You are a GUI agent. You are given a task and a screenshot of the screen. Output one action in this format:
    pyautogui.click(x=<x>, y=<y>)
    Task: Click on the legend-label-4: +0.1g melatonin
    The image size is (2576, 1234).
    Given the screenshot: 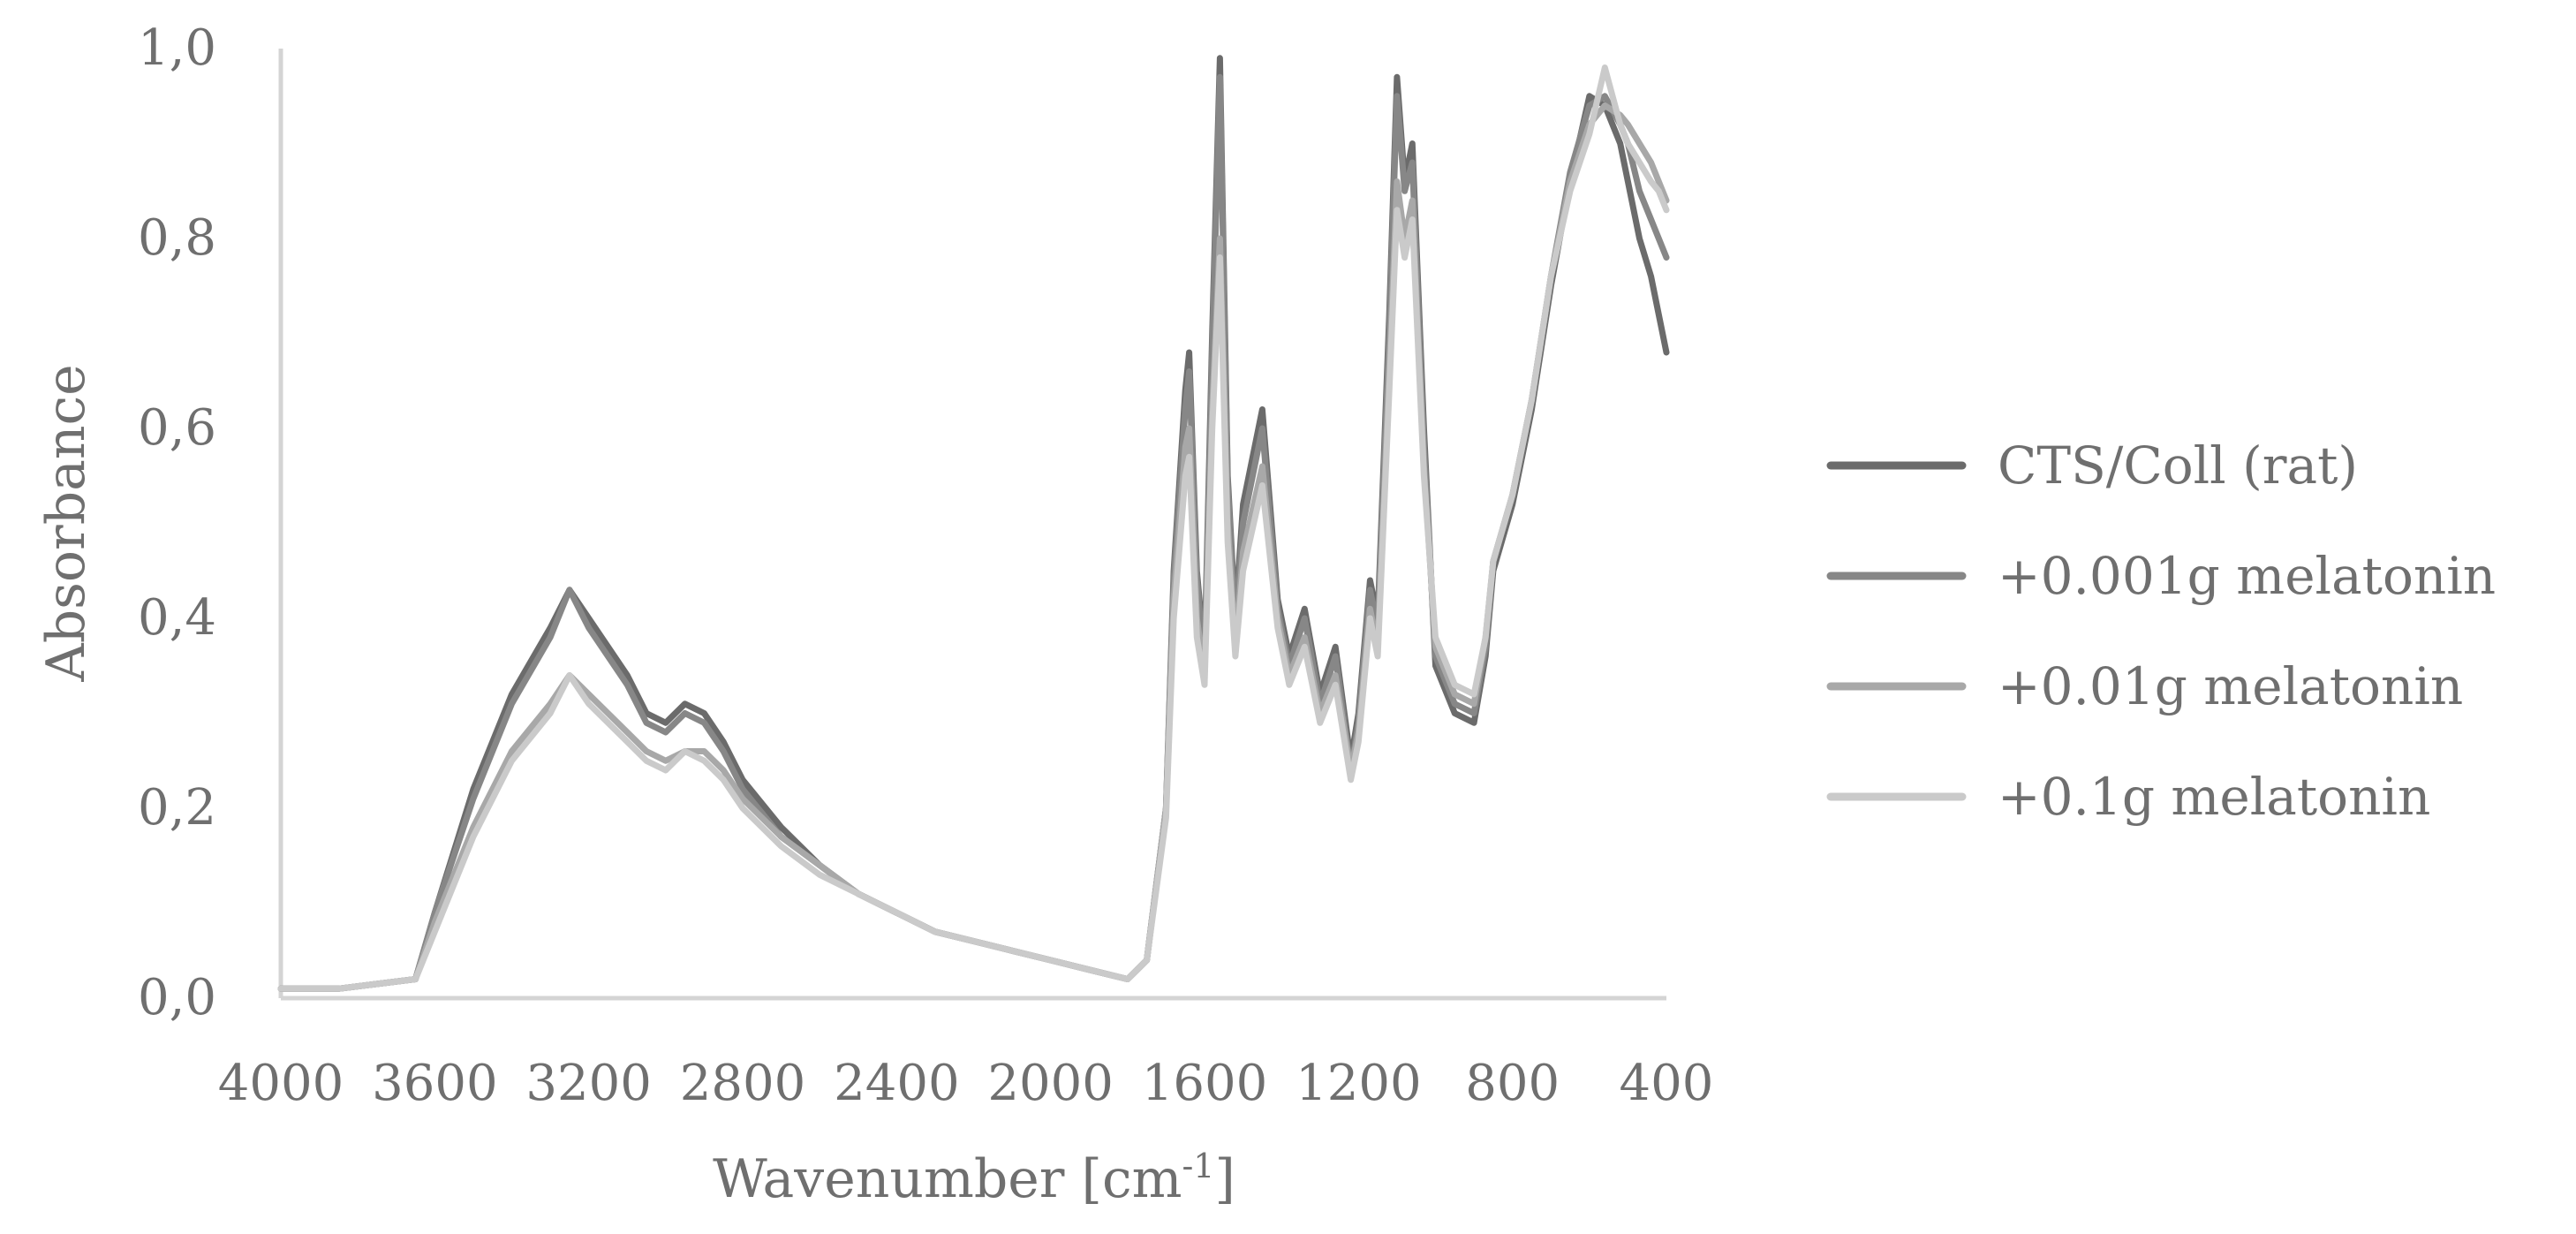 What is the action you would take?
    pyautogui.click(x=2214, y=797)
    